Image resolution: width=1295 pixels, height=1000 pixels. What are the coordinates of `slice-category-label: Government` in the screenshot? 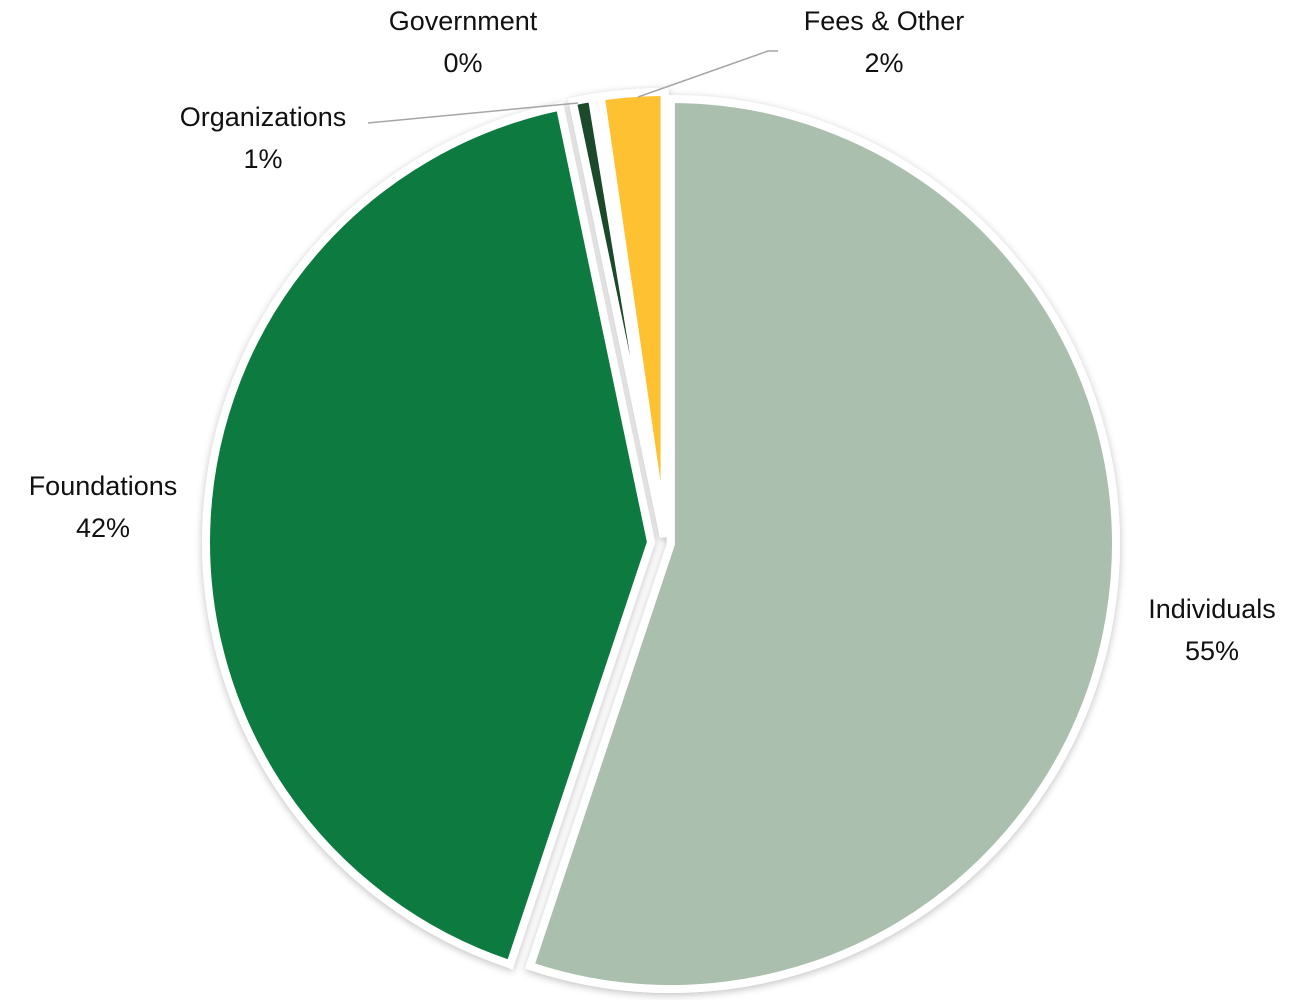 It's located at (463, 21).